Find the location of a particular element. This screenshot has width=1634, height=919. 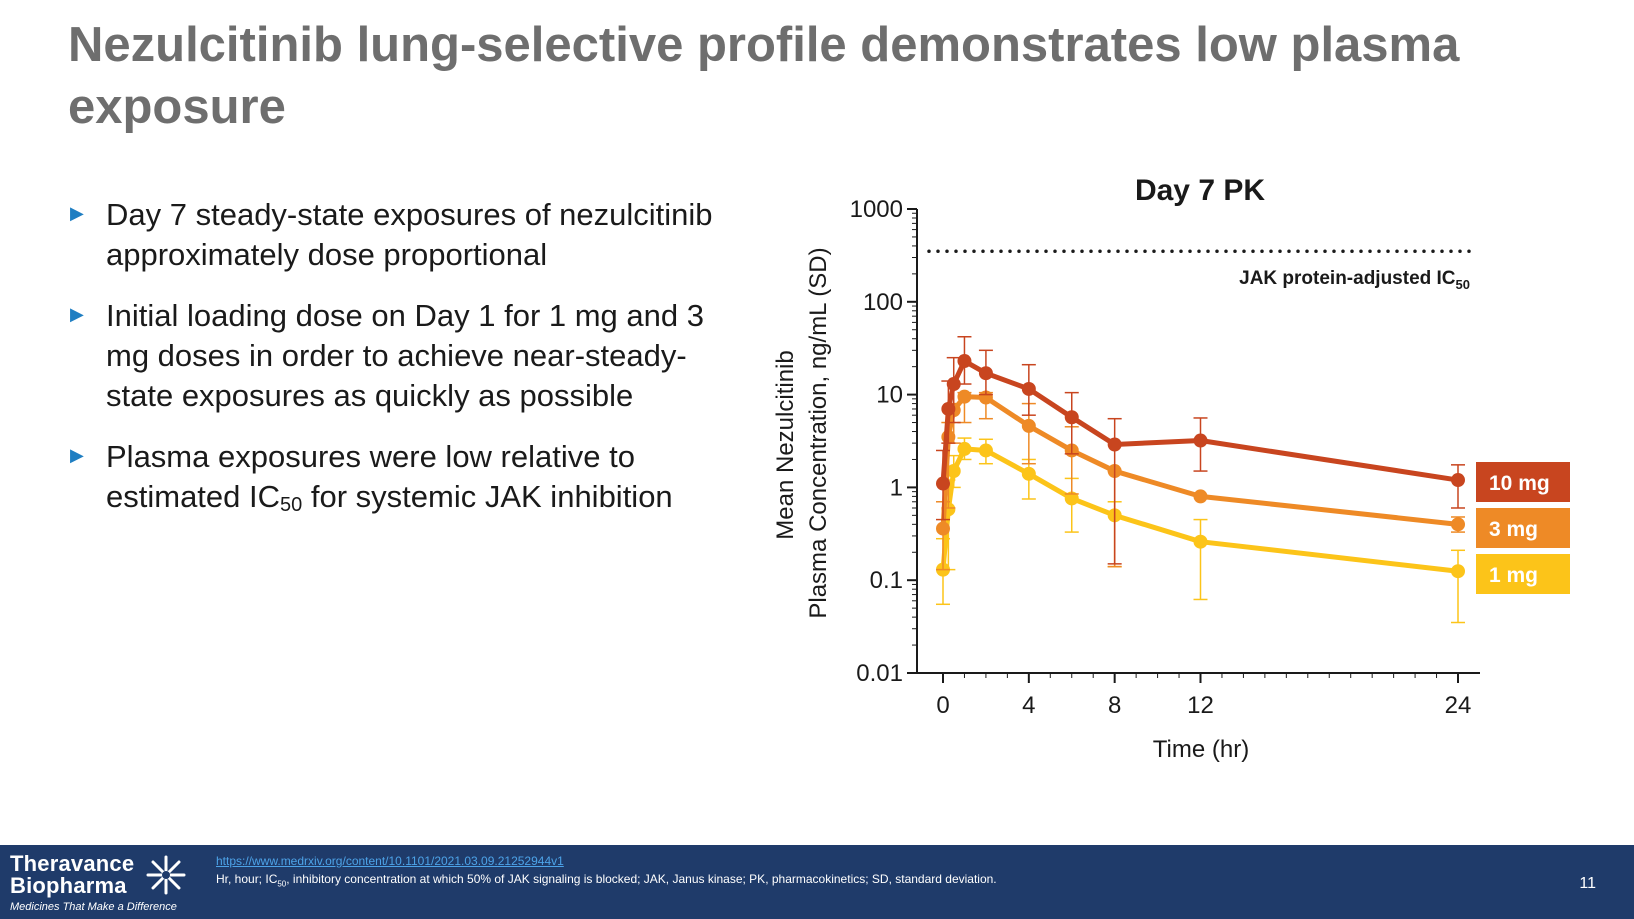

x-tick-label: 12 is located at coordinates (1200, 705).